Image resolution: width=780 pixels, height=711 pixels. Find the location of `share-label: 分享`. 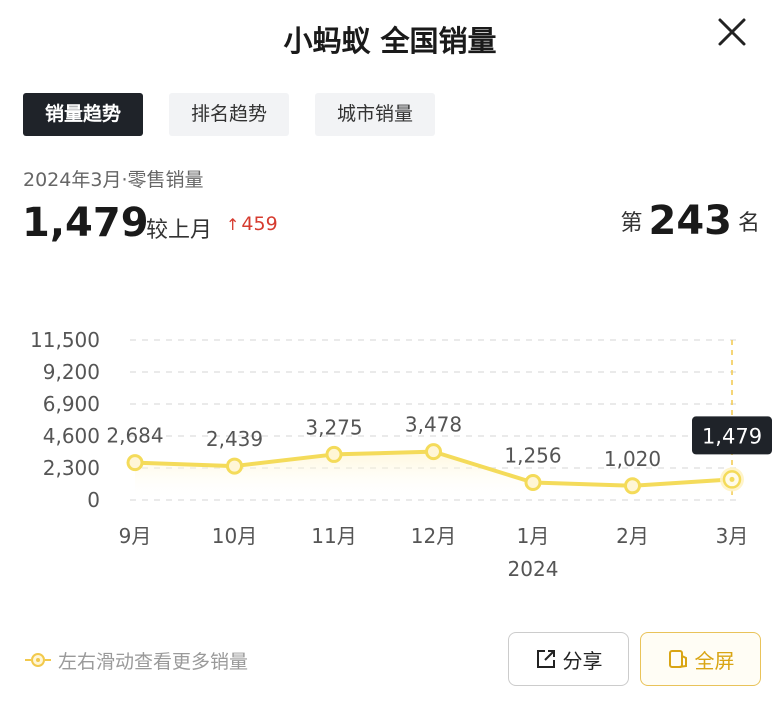

share-label: 分享 is located at coordinates (582, 660).